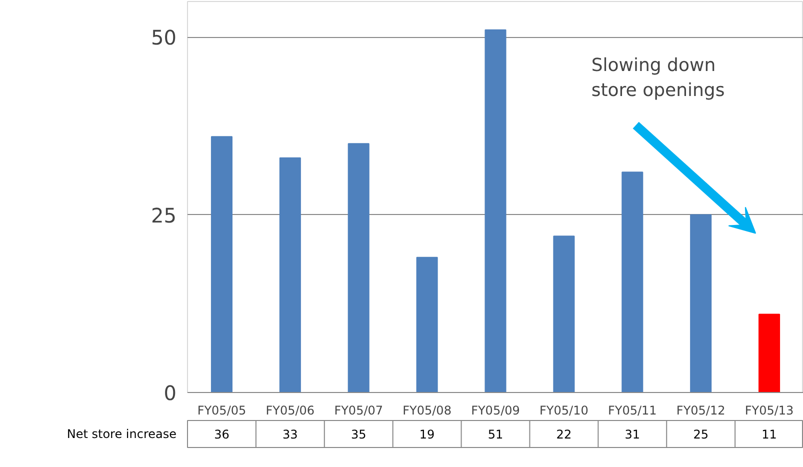 The width and height of the screenshot is (803, 467). Describe the element at coordinates (359, 411) in the screenshot. I see `x-tick-label: FY05/07` at that location.